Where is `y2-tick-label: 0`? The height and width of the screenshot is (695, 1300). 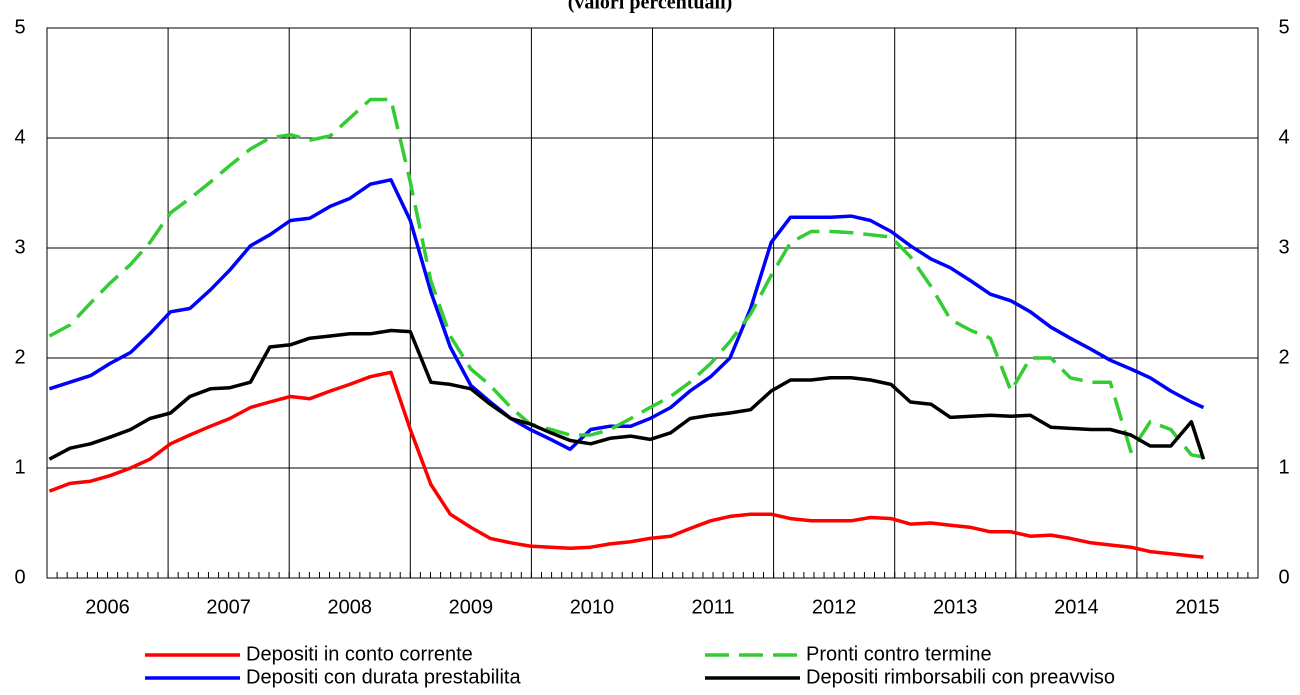 y2-tick-label: 0 is located at coordinates (1283, 577).